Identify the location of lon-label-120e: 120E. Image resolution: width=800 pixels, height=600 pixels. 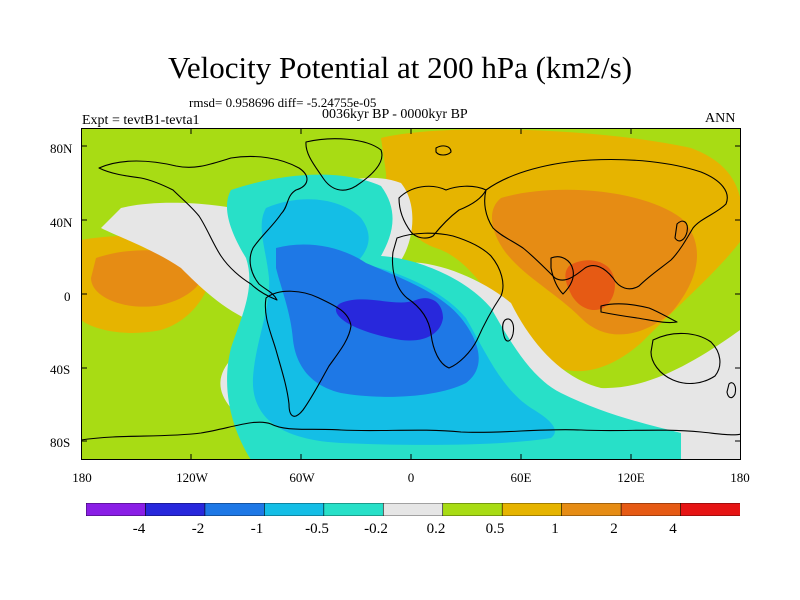
(631, 477).